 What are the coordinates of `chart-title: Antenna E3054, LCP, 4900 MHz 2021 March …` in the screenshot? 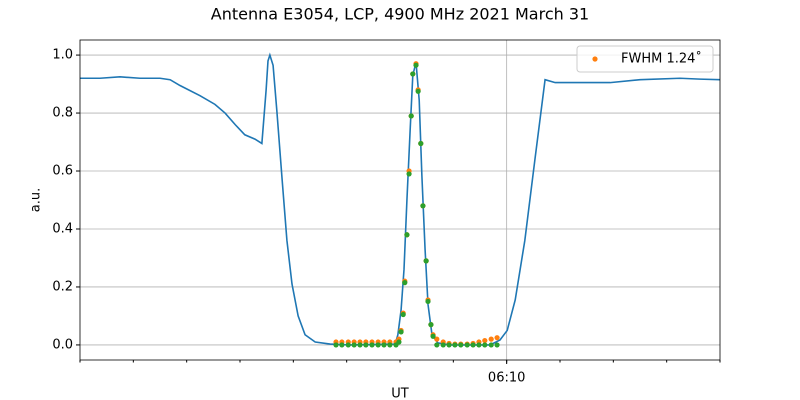 It's located at (400, 14).